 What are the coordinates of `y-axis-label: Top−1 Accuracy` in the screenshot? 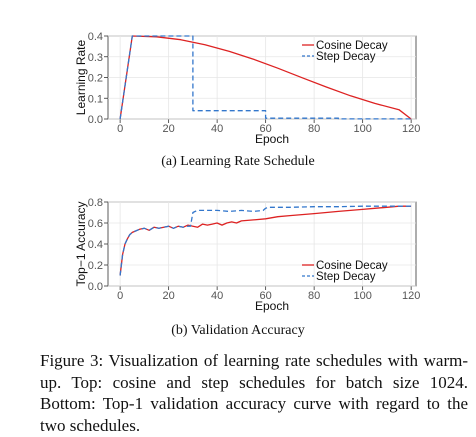 It's located at (81, 243).